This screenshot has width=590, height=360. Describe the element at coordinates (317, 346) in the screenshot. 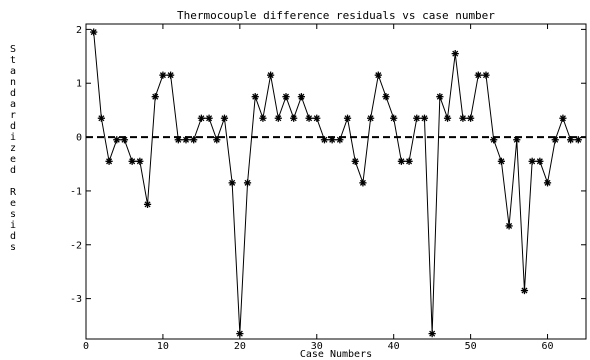

I see `x-tick-label: 30` at that location.